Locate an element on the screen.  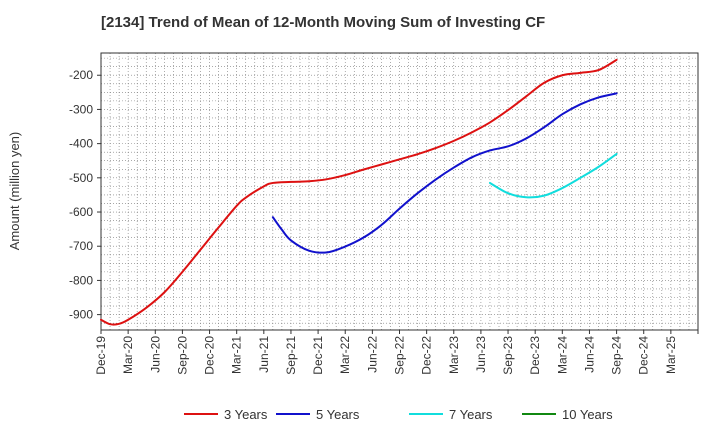
legend: 3 Years 5 Years 7 Years 10 Years is located at coordinates (398, 414).